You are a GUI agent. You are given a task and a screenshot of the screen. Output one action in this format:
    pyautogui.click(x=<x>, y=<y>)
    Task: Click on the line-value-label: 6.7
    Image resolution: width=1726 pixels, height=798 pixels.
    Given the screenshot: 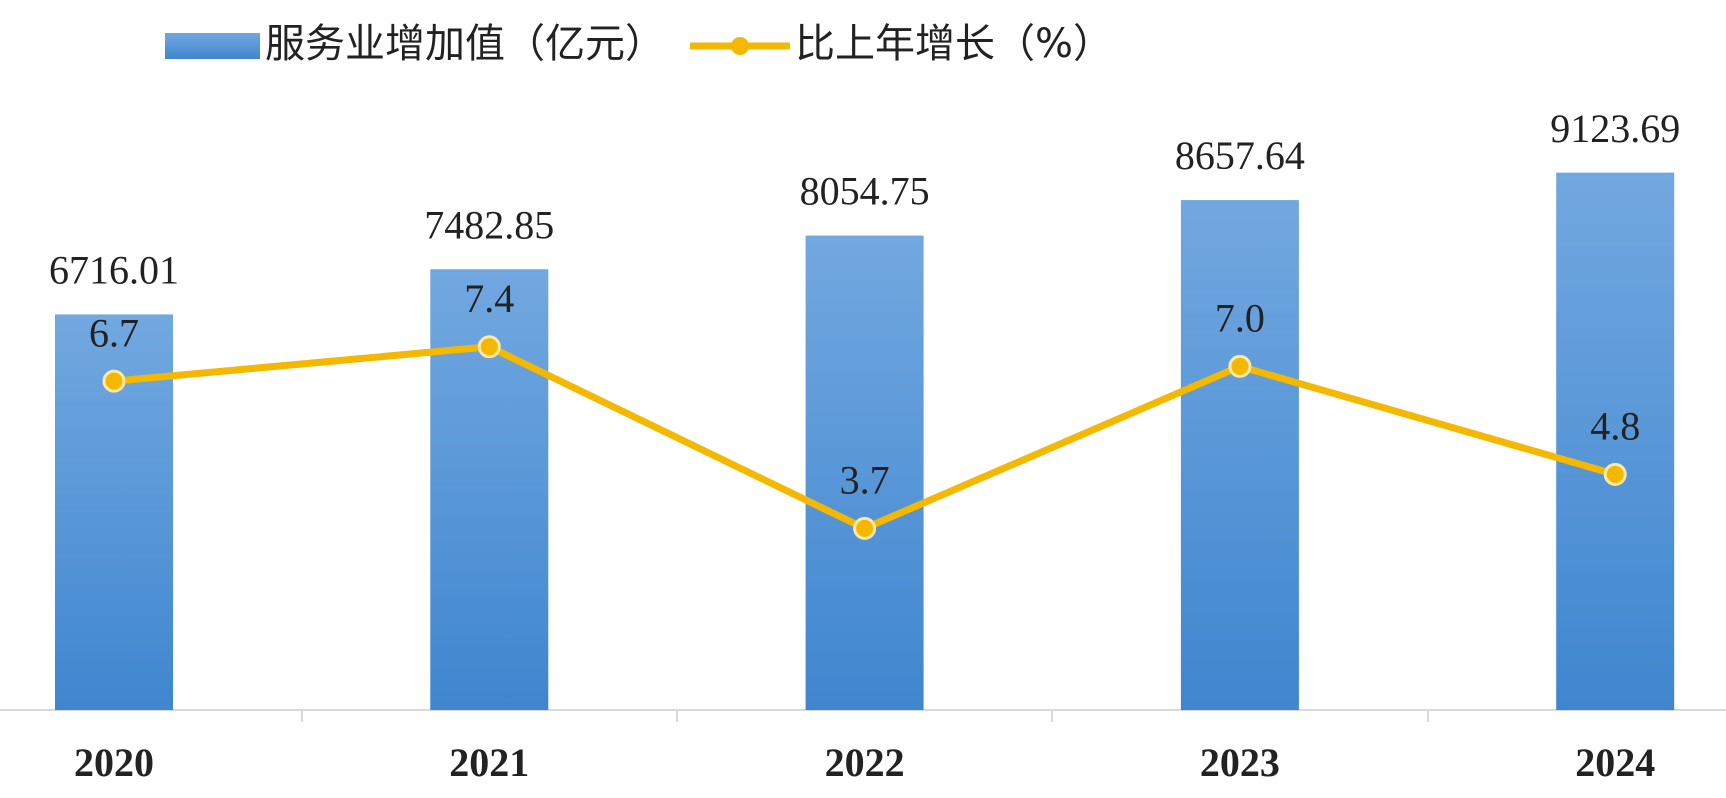 What is the action you would take?
    pyautogui.click(x=114, y=332)
    